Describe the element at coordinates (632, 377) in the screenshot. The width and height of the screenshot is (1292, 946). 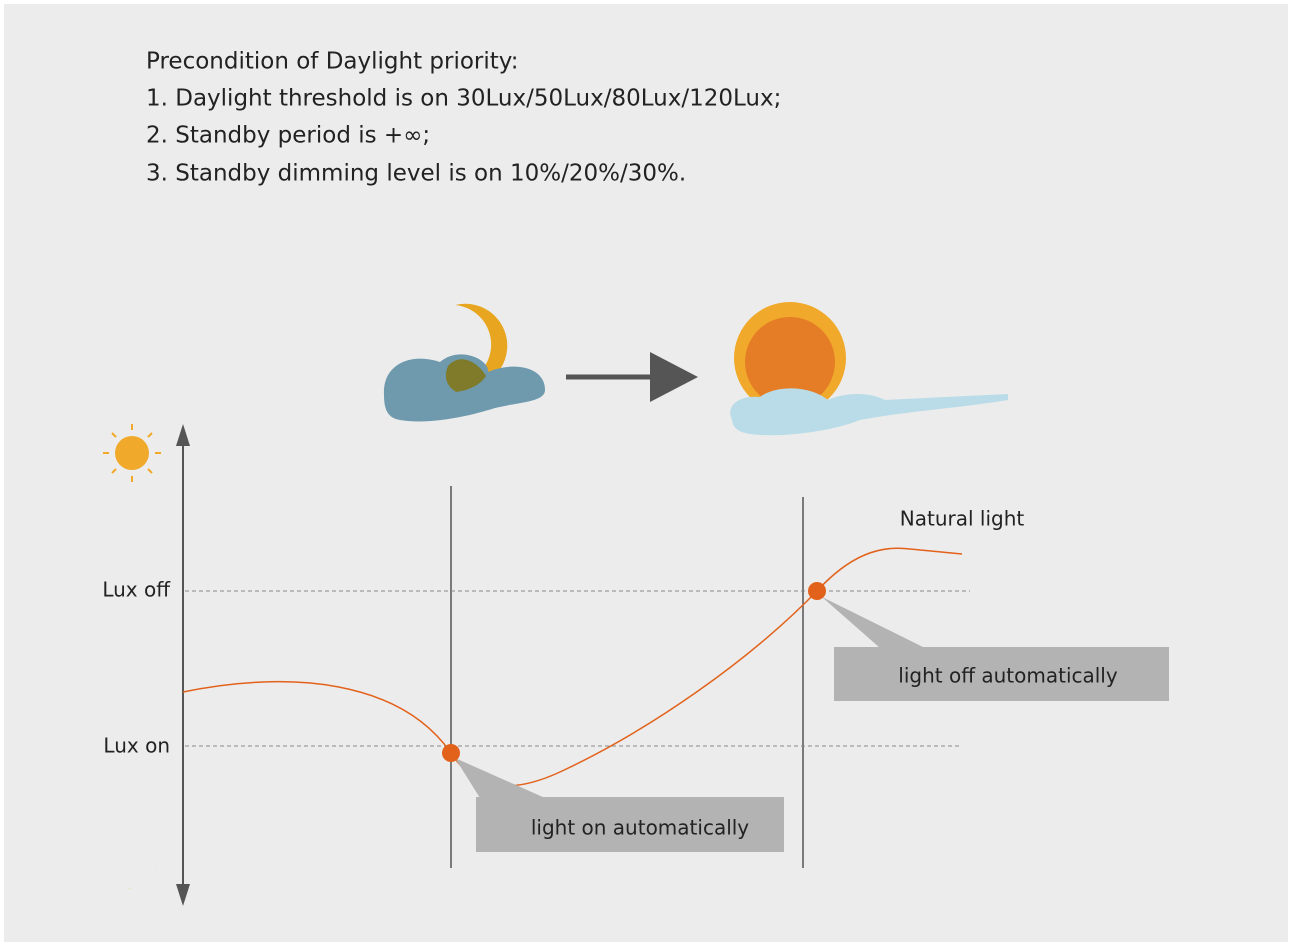
I see `transition-arrow` at that location.